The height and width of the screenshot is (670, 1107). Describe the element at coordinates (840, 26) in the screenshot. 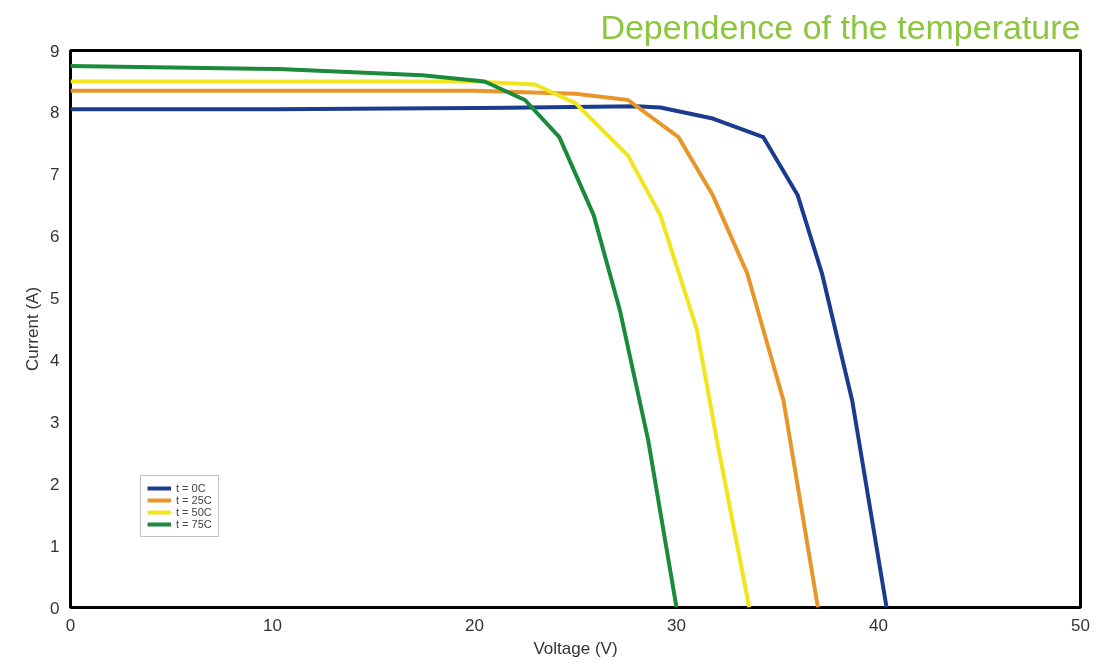

I see `chart-title: Dependence of the temperature` at that location.